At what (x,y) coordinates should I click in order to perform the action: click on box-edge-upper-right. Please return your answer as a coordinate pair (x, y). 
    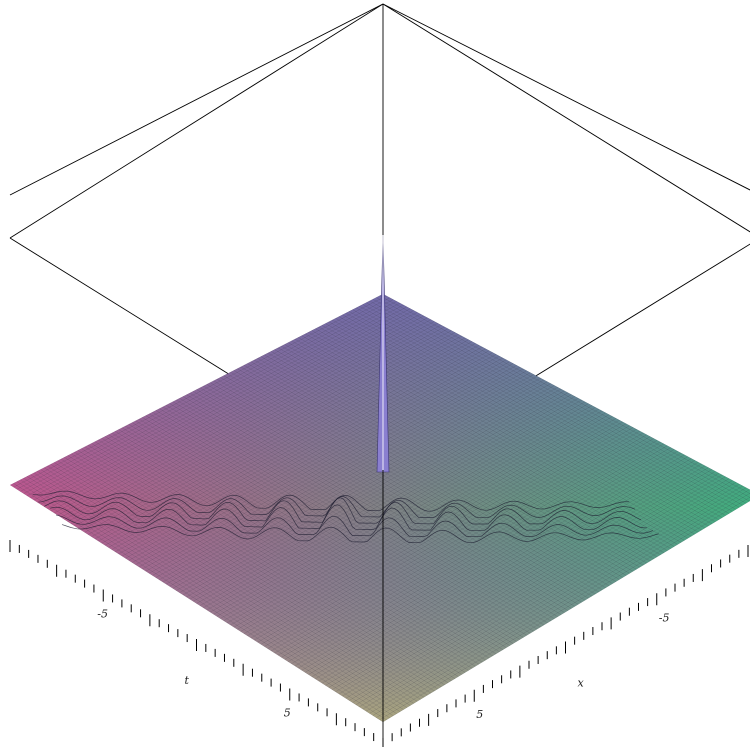
    Looking at the image, I should click on (566, 97).